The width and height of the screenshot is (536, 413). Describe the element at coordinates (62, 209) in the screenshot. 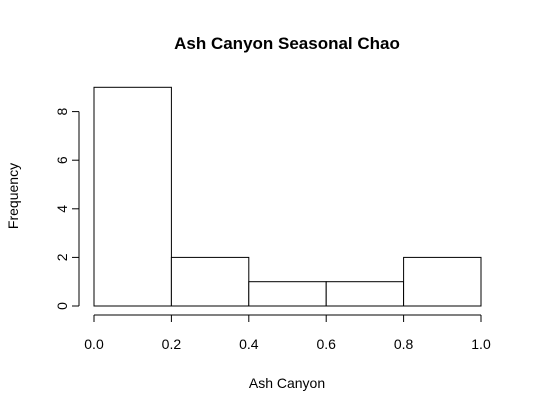

I see `y-tick-label: 4` at that location.